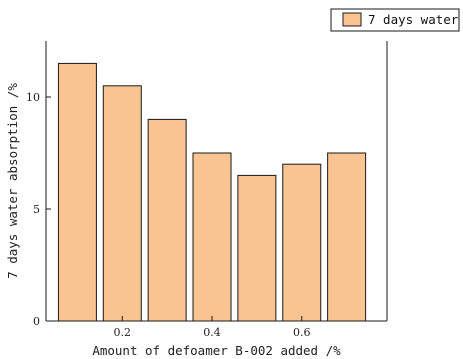  Describe the element at coordinates (413, 19) in the screenshot. I see `legend-label: 7 days water` at that location.